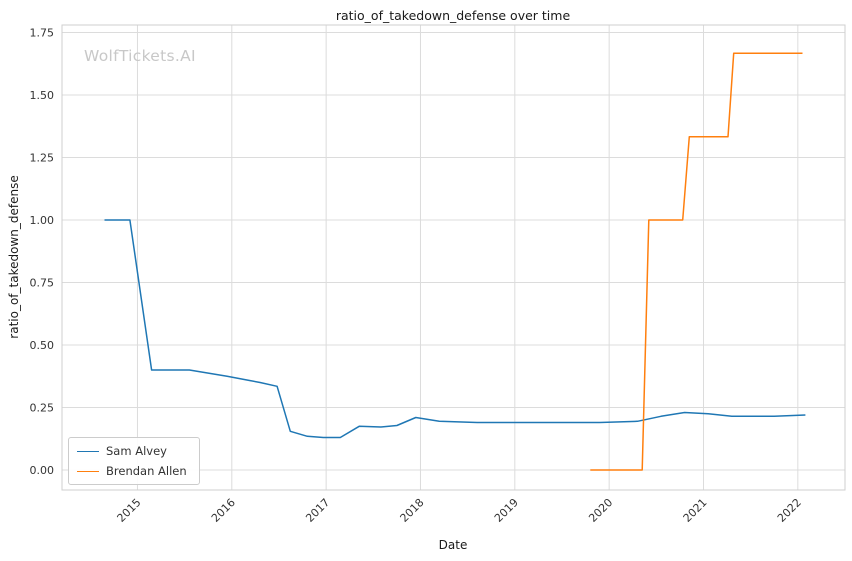  What do you see at coordinates (14, 257) in the screenshot?
I see `y-axis-label: ratio_of_takedown_defense` at bounding box center [14, 257].